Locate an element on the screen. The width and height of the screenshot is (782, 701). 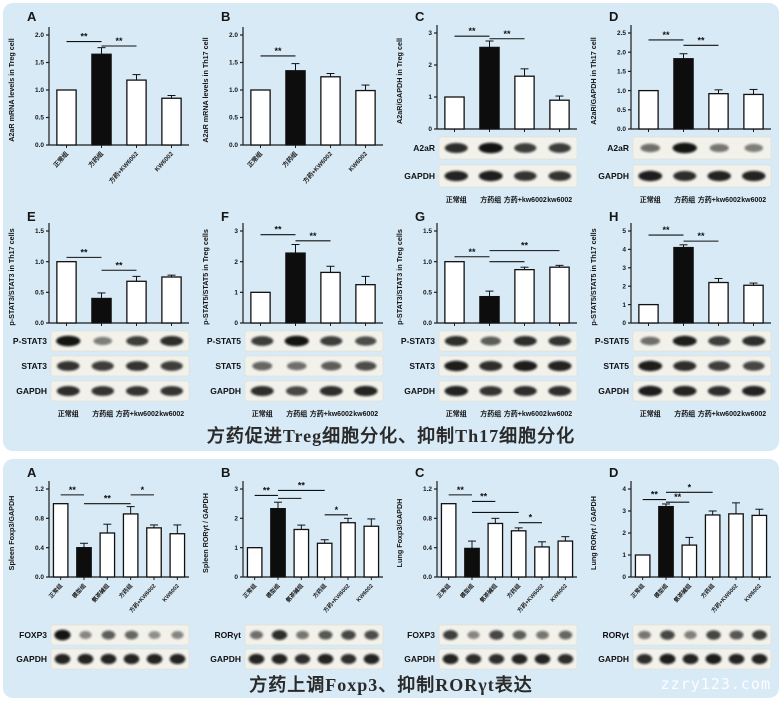
blot-label: RORγt is located at coordinates (616, 635).